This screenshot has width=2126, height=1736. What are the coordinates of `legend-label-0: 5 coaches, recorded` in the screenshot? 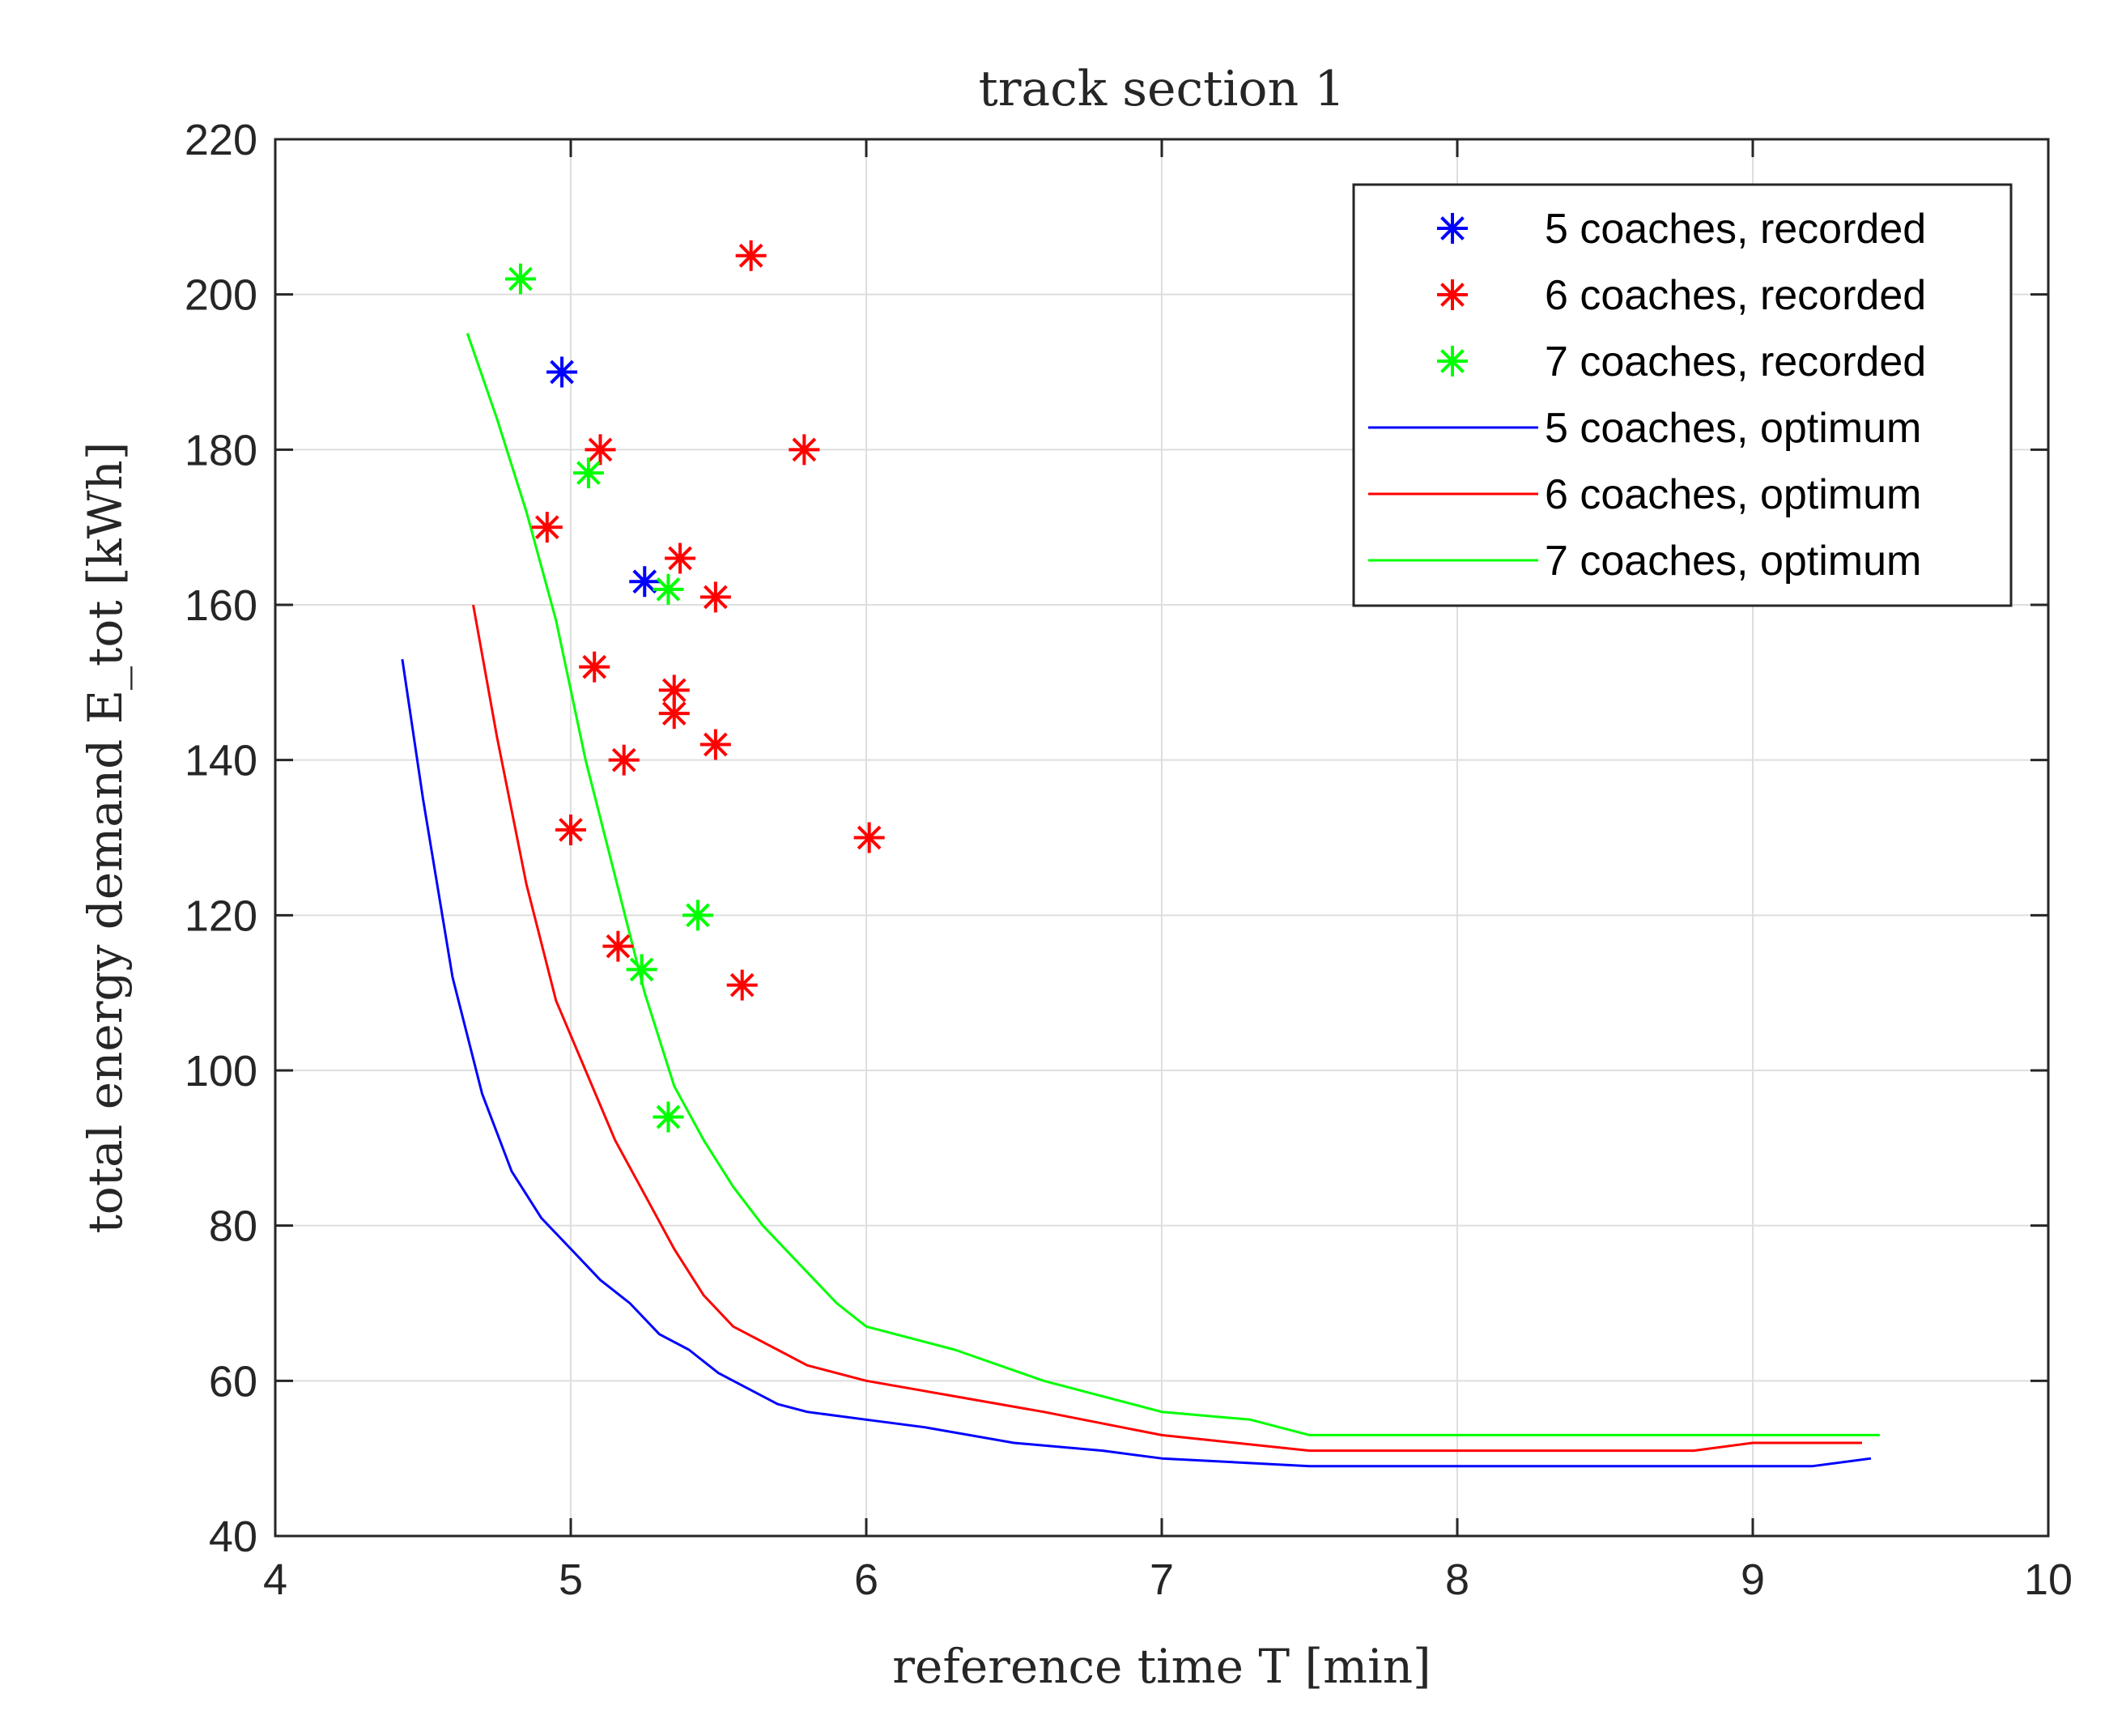 It's located at (1736, 229).